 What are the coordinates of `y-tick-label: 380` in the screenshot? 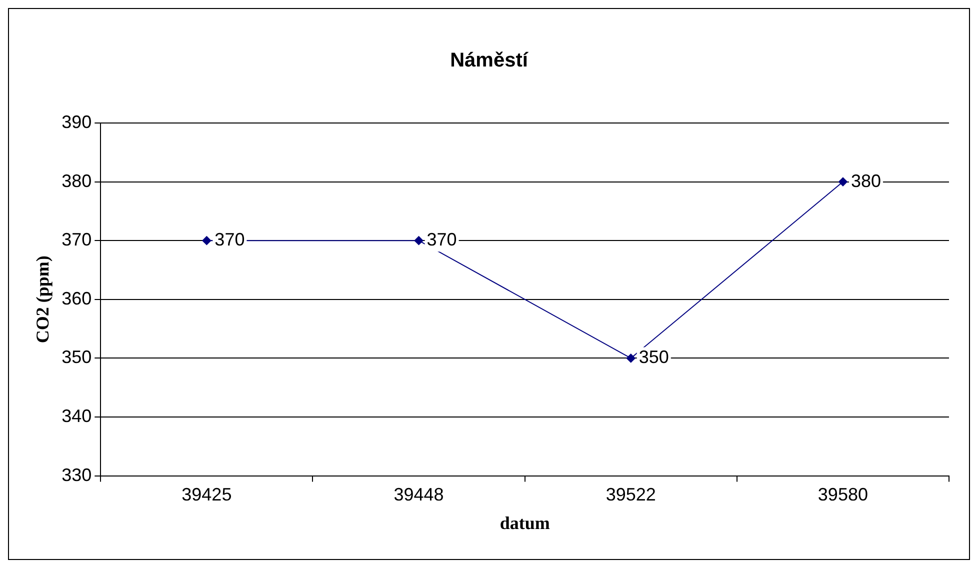 It's located at (77, 180).